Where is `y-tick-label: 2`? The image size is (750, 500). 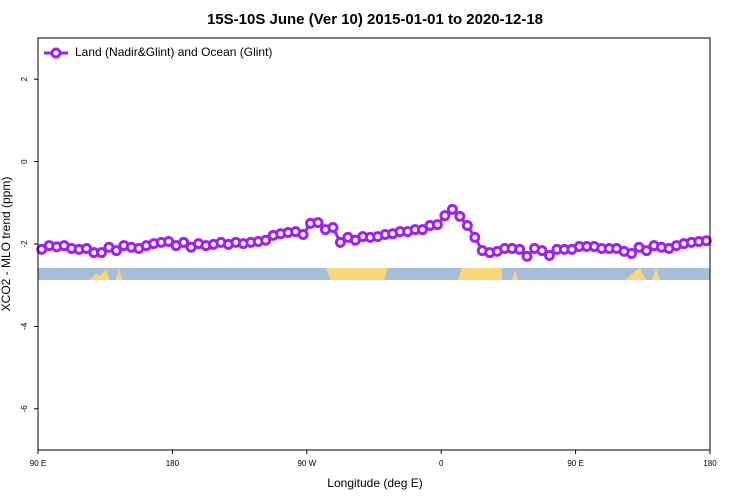 y-tick-label: 2 is located at coordinates (24, 78).